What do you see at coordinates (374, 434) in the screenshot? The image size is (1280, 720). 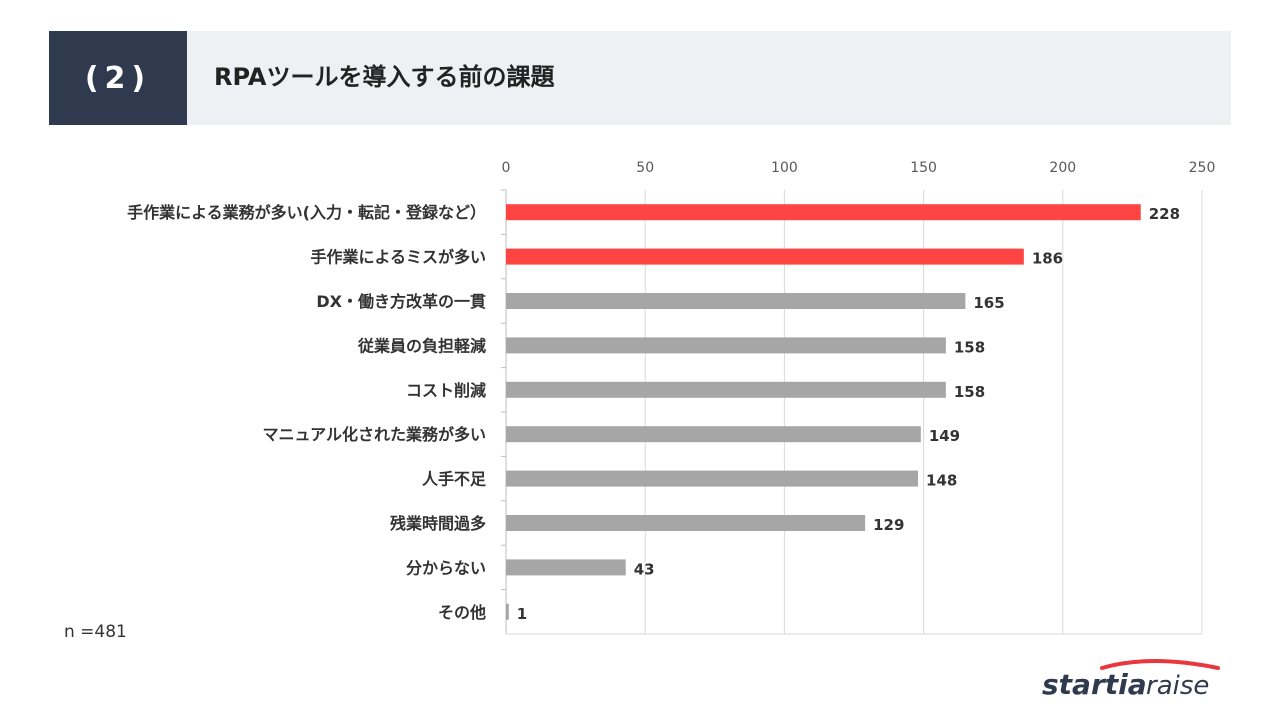 I see `category-label: マニュアル化された業務が多い` at bounding box center [374, 434].